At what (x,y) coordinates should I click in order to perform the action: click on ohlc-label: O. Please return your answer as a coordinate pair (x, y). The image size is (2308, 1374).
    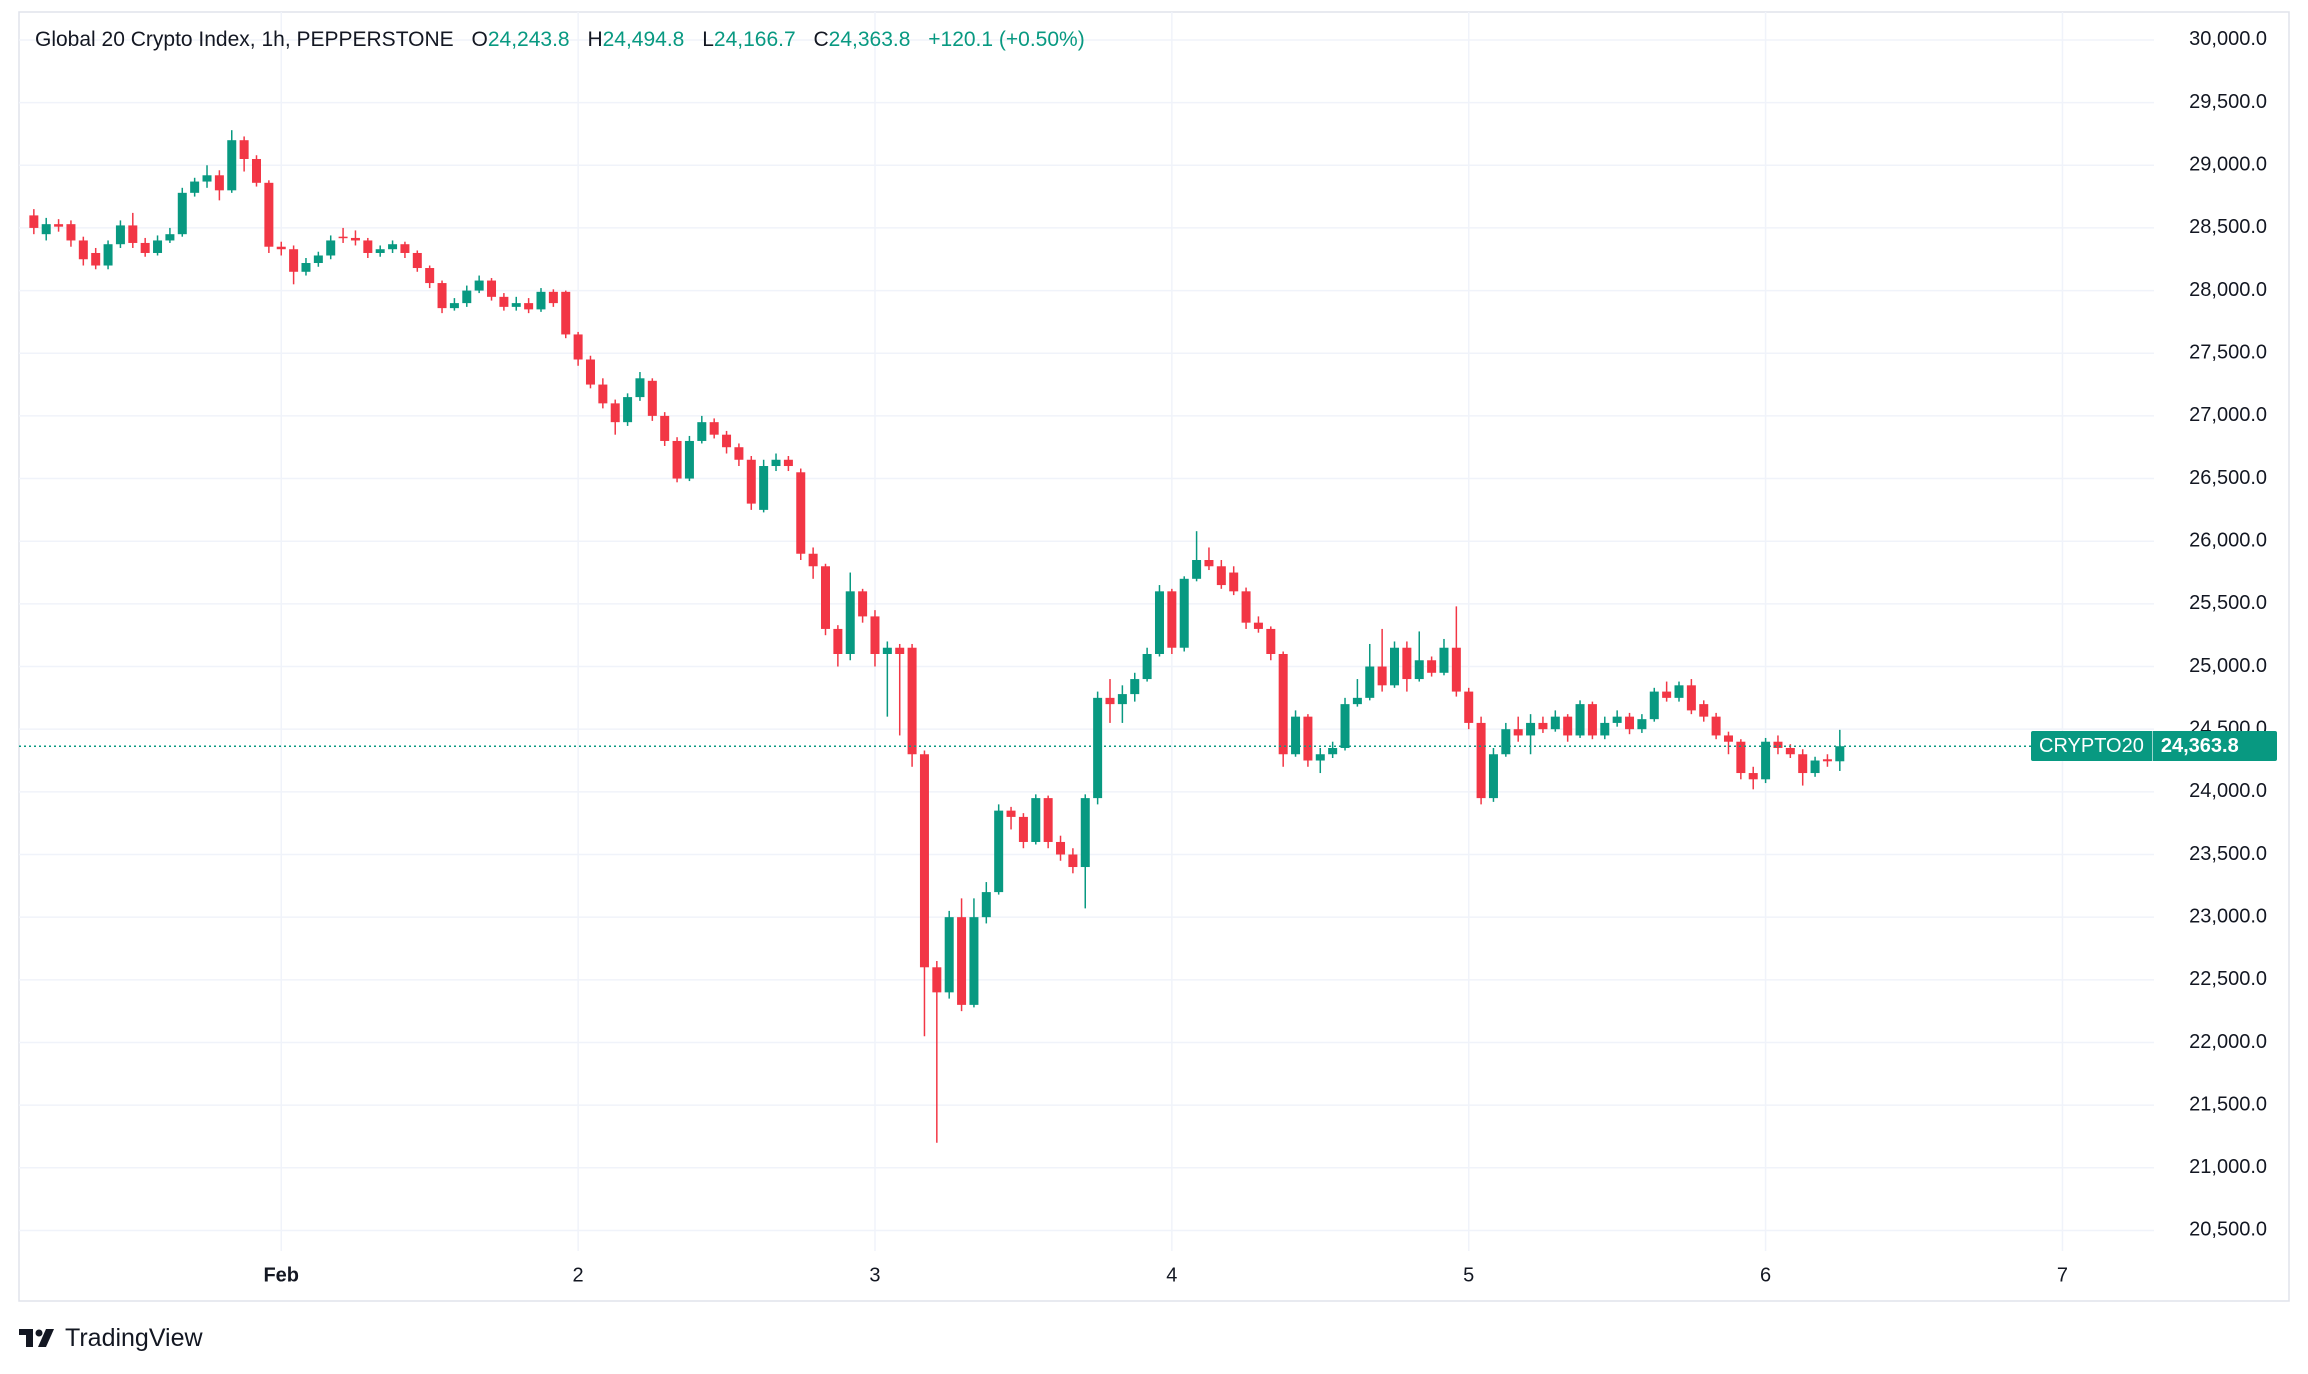
    Looking at the image, I should click on (479, 39).